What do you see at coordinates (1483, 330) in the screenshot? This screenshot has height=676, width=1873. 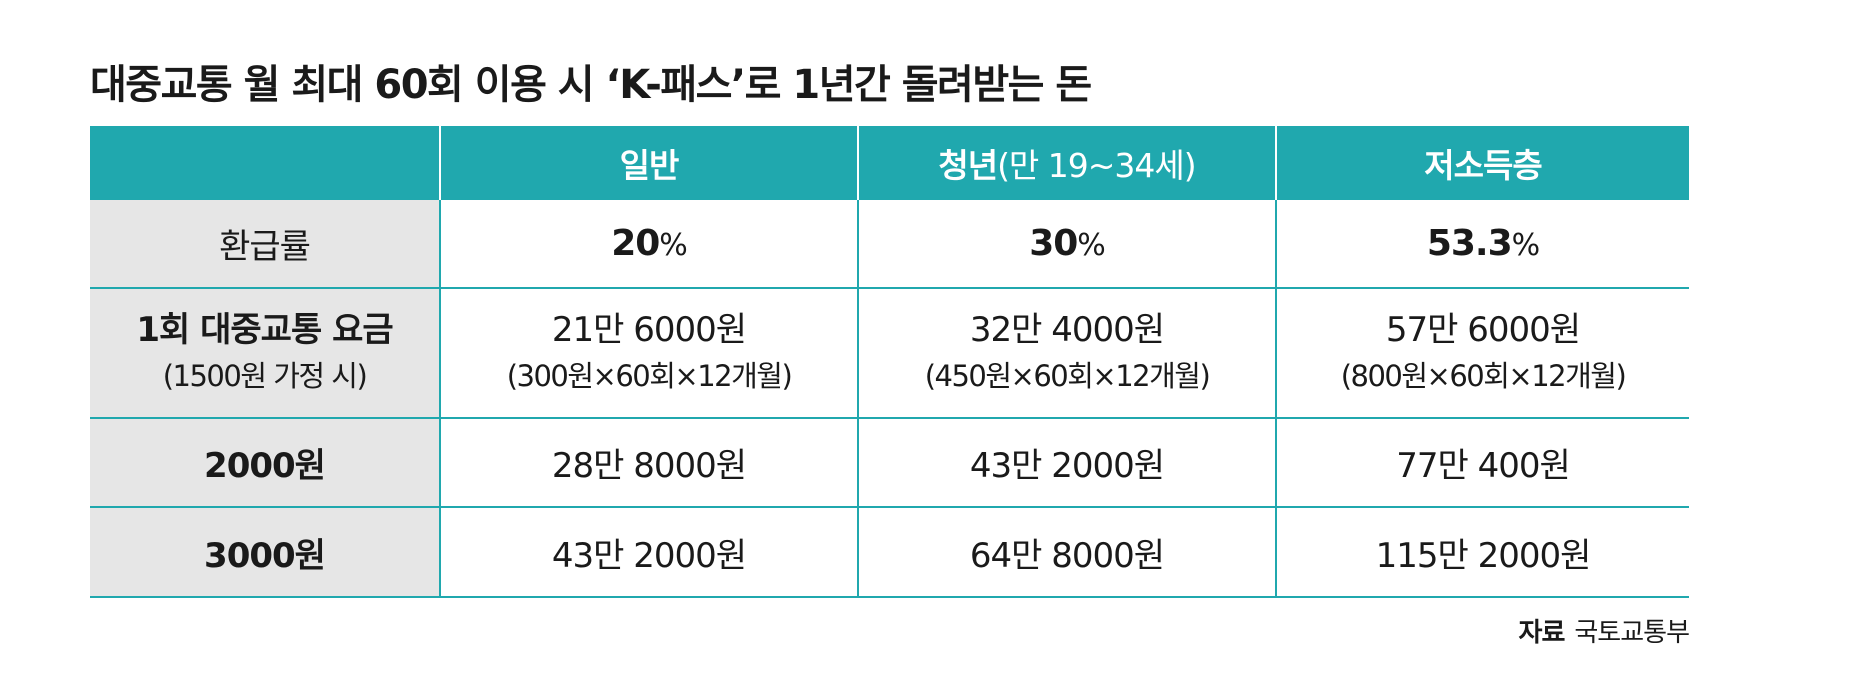 I see `amount-1500-low-income: 57만 6000원` at bounding box center [1483, 330].